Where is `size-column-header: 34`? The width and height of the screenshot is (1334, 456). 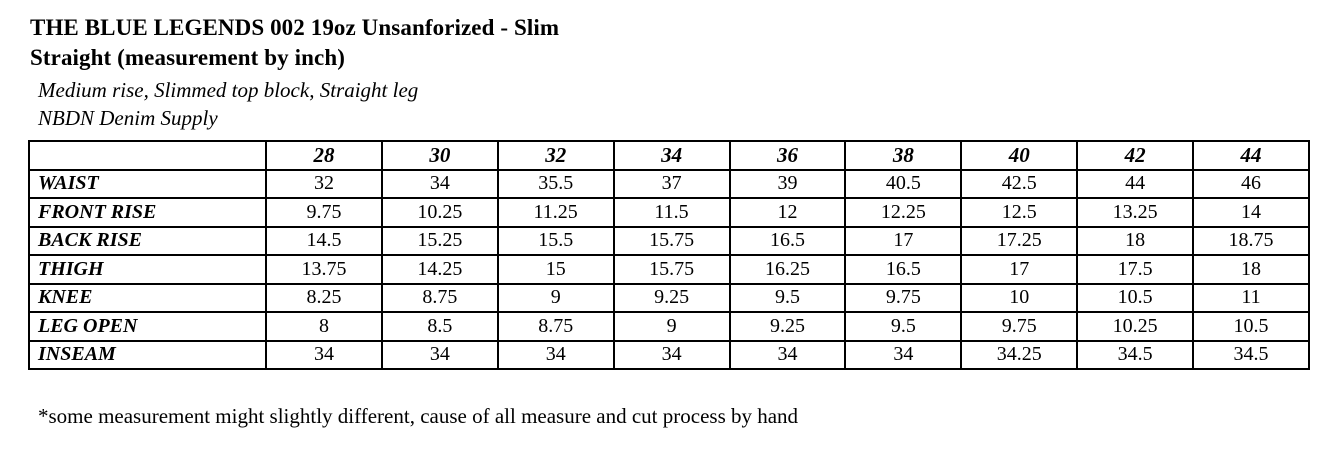 size-column-header: 34 is located at coordinates (671, 155).